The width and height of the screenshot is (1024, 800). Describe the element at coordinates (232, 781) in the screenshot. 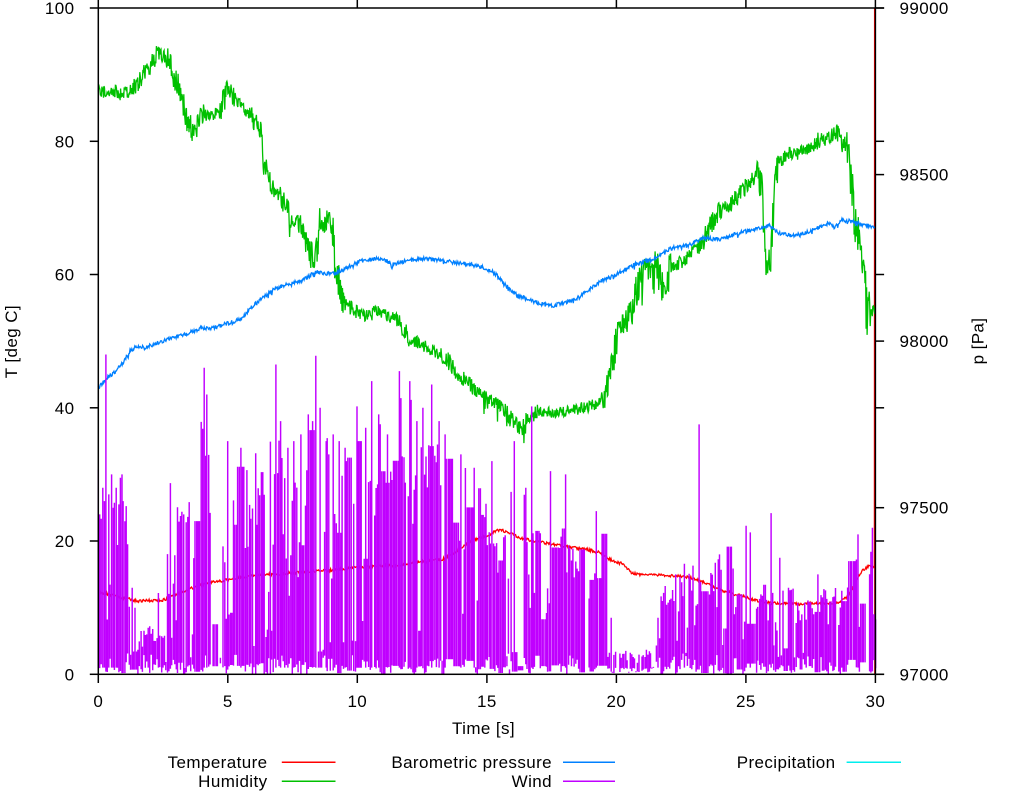

I see `svg-text: Humidity` at that location.